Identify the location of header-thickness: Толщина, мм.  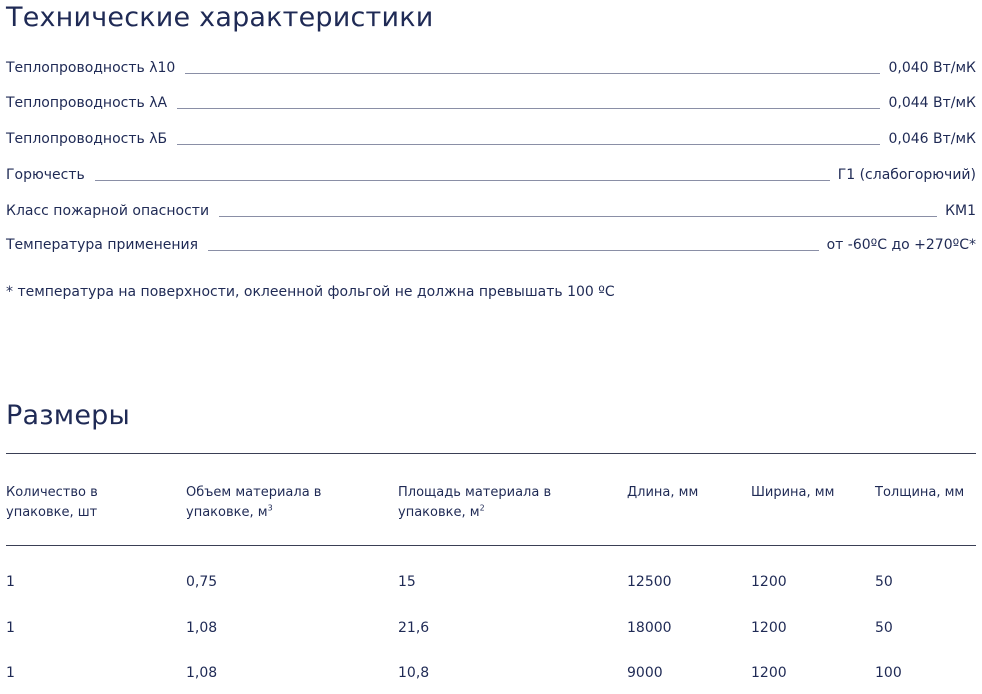
(920, 492).